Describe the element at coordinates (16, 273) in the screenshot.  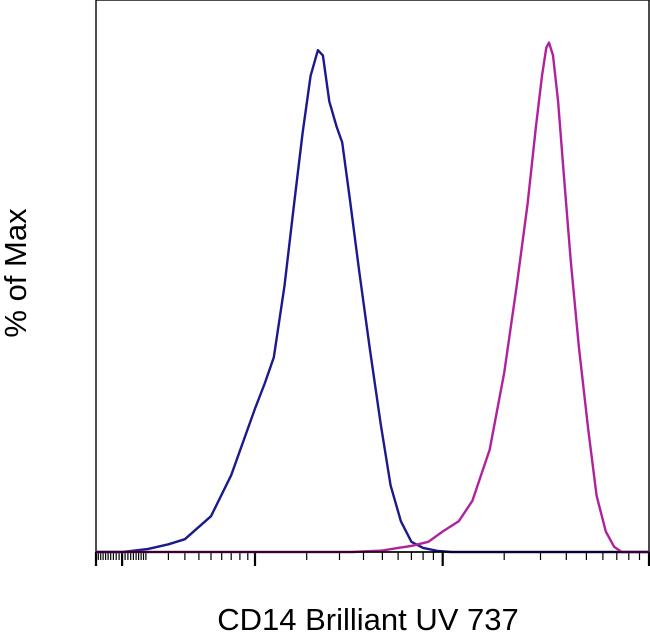
I see `y-axis-label: % of Max` at that location.